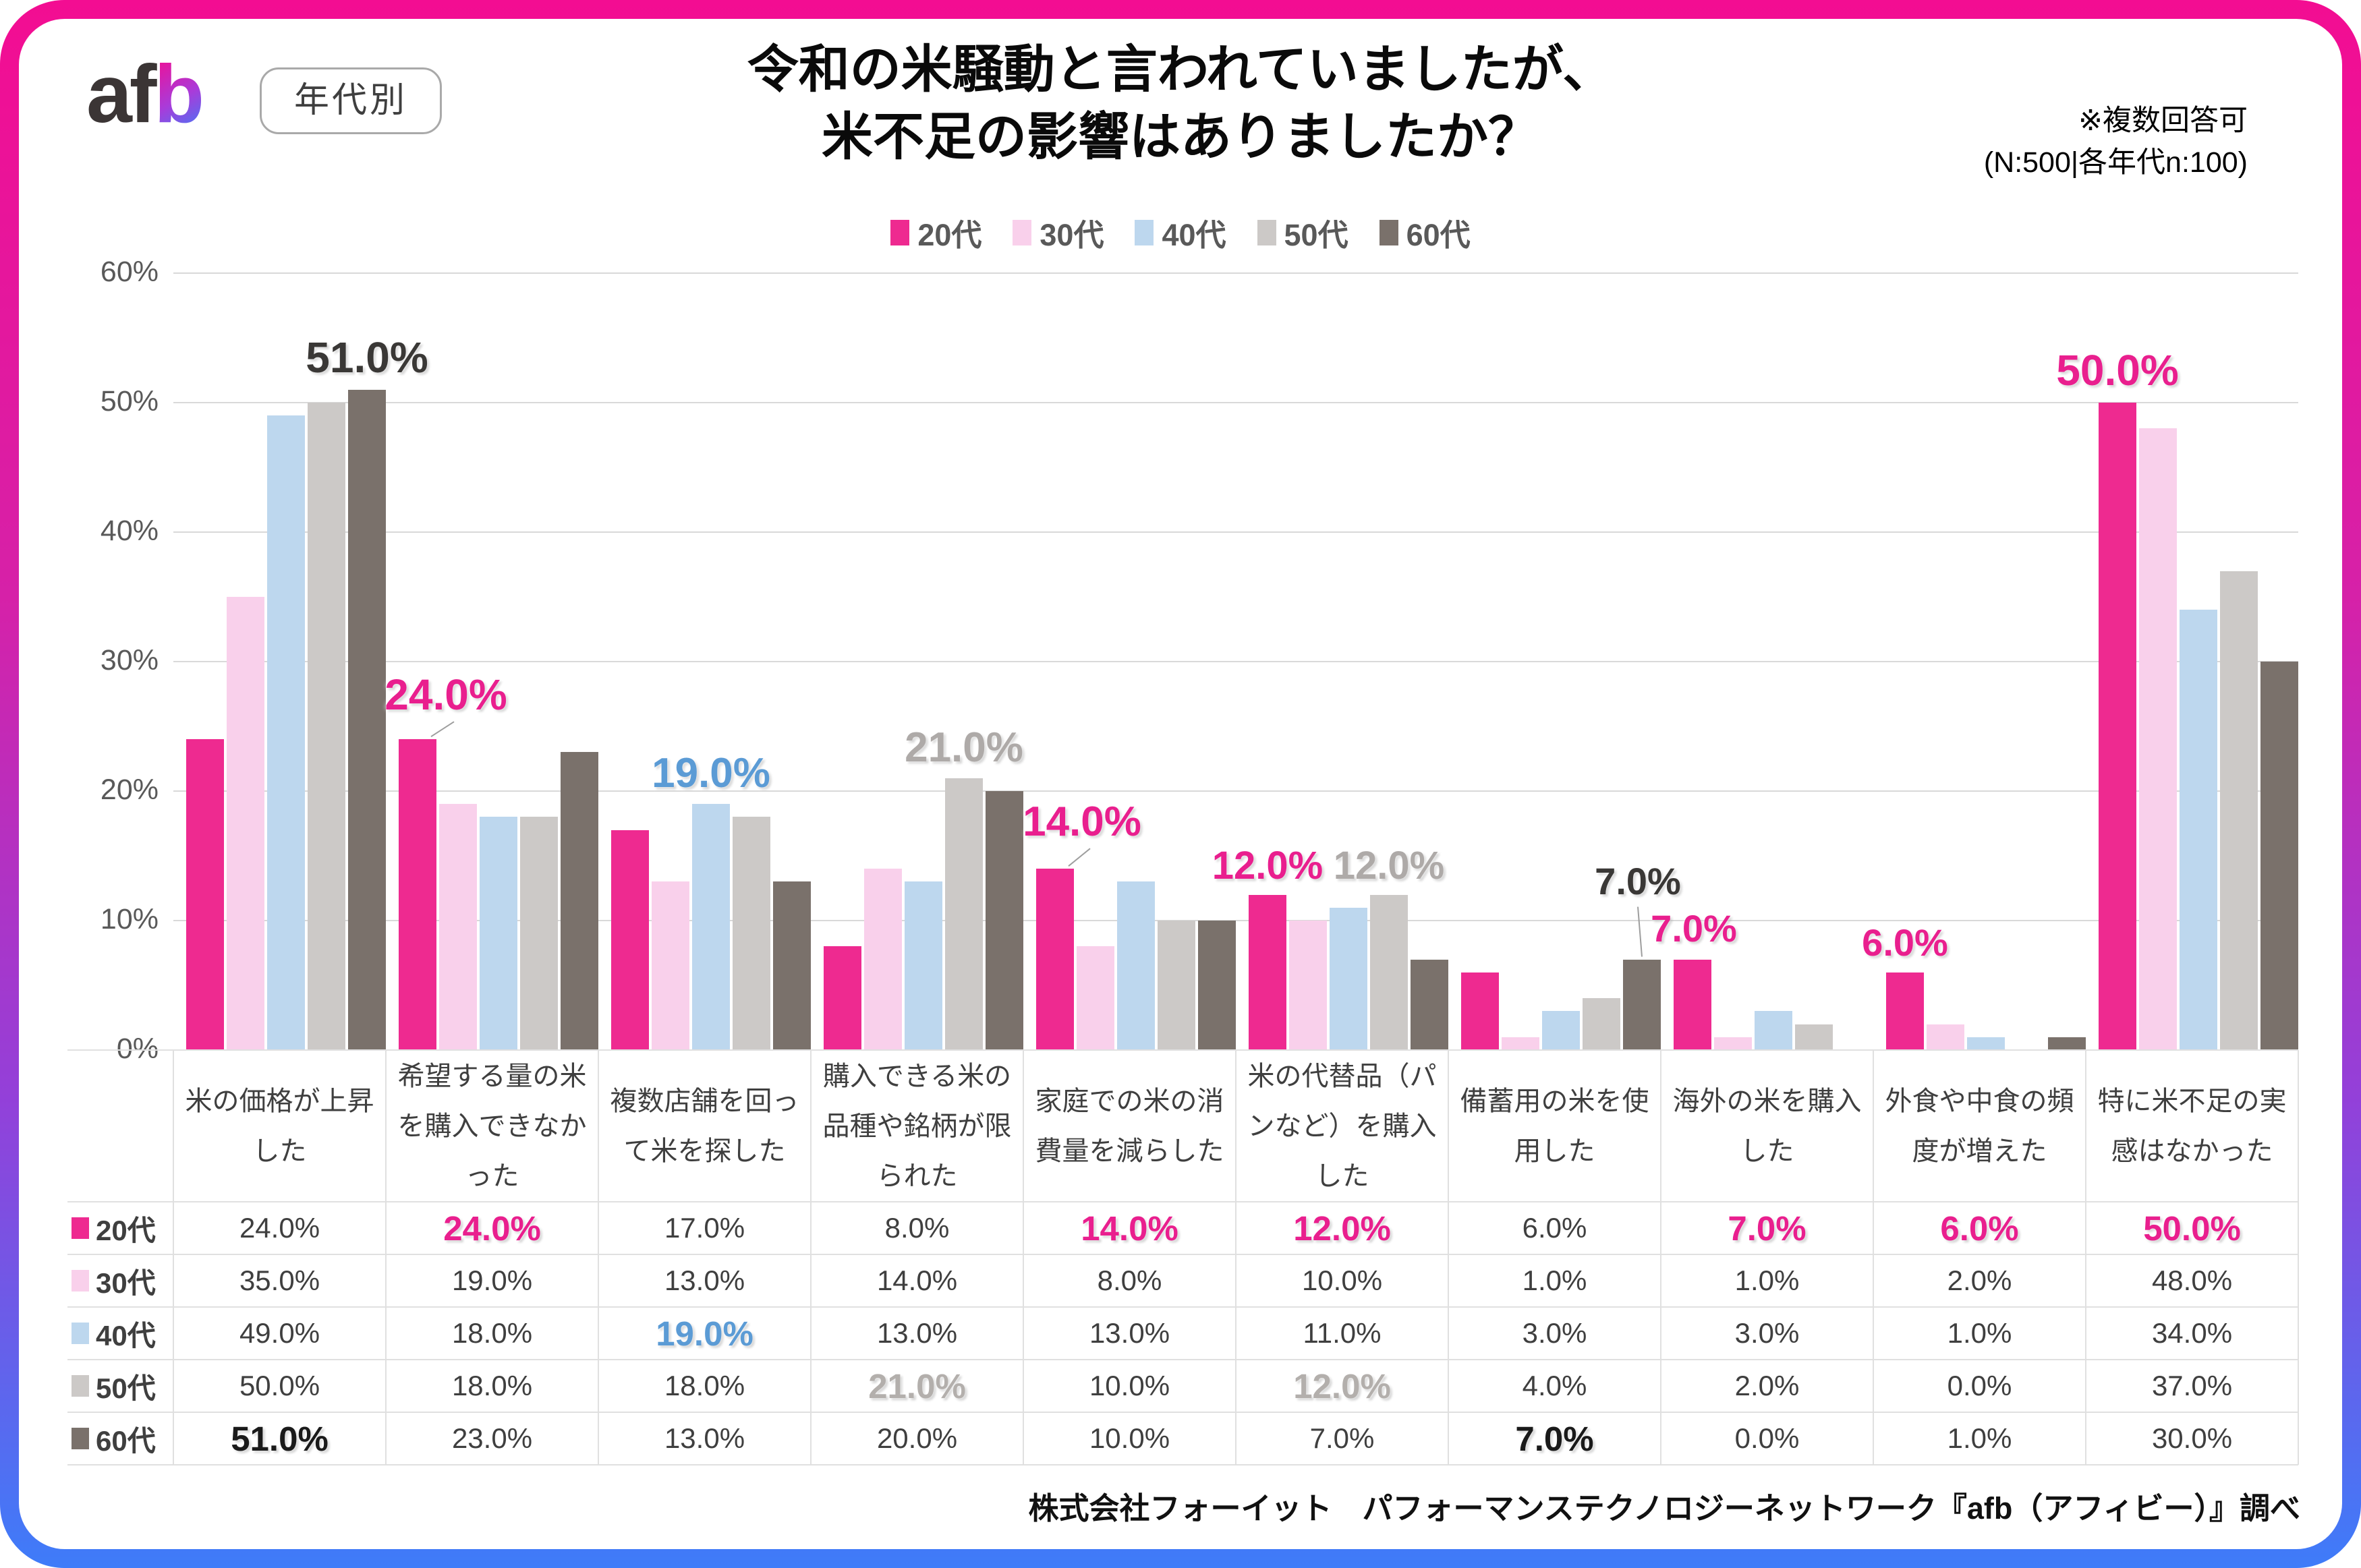 This screenshot has width=2361, height=1568. What do you see at coordinates (2117, 726) in the screenshot?
I see `bar-20代-9` at bounding box center [2117, 726].